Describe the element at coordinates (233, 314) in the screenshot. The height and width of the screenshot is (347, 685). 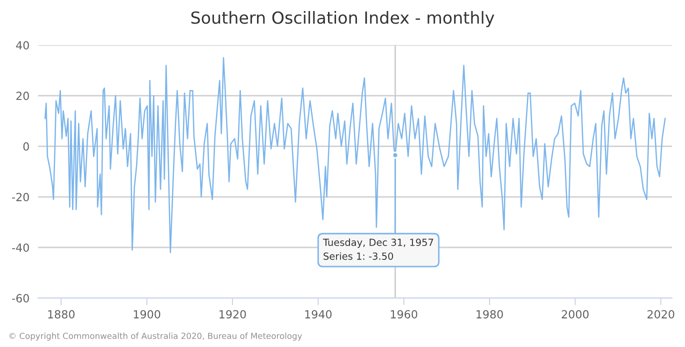
I see `x-tick-label: 1920` at that location.